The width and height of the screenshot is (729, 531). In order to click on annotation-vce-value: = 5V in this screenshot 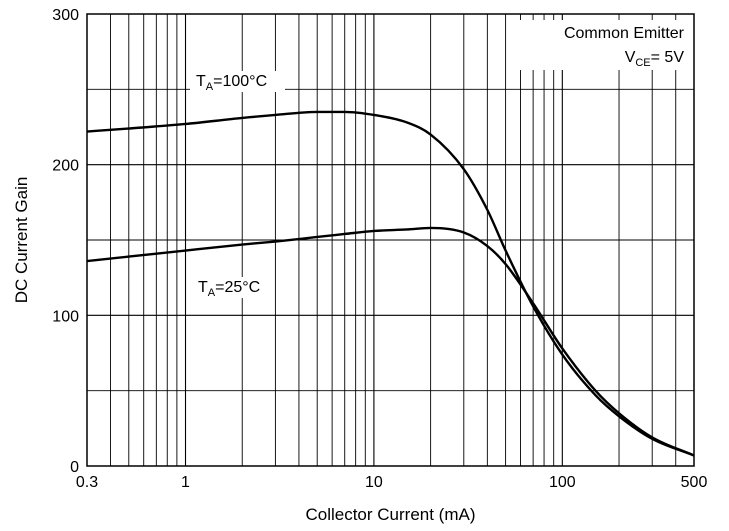, I will do `click(668, 57)`.